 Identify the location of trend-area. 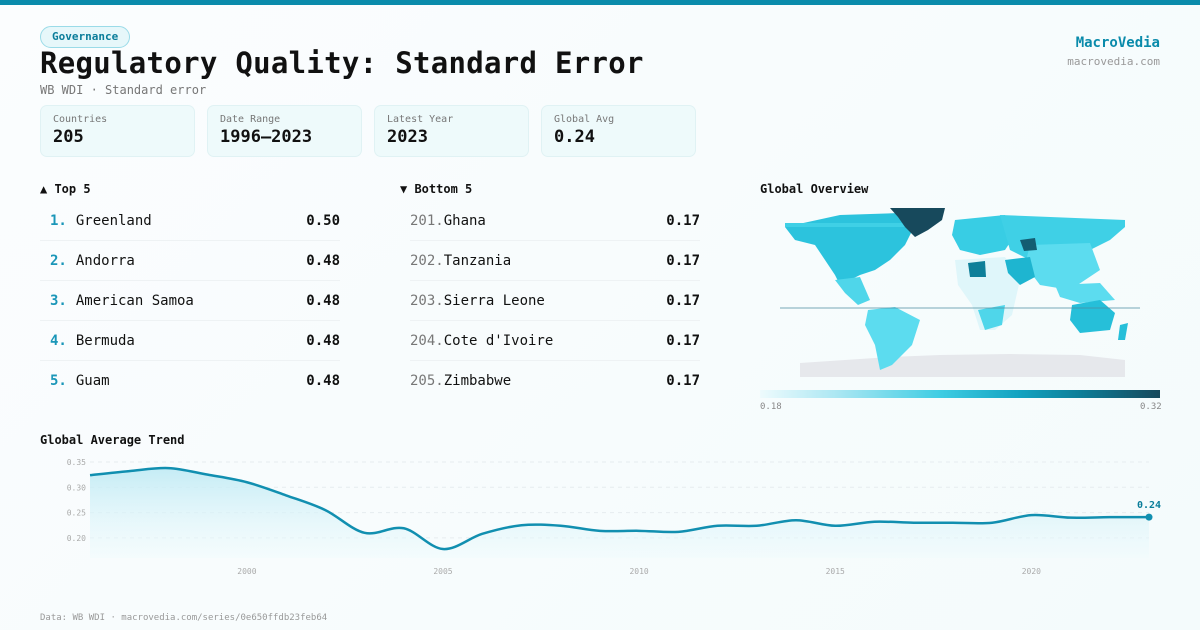
(619, 512).